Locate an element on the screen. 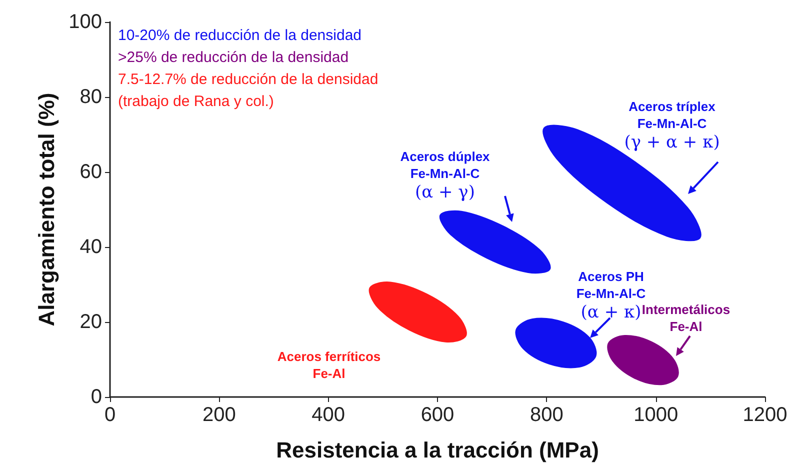 The height and width of the screenshot is (474, 799). series-label: Aceros tríplex Fe-Mn-Al-C (γ + α + κ) is located at coordinates (672, 125).